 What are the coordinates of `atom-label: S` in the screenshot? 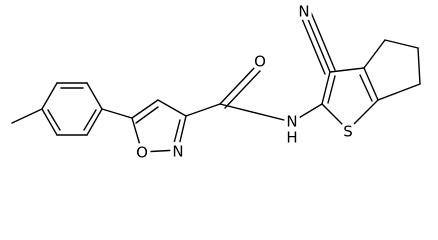 It's located at (348, 132).